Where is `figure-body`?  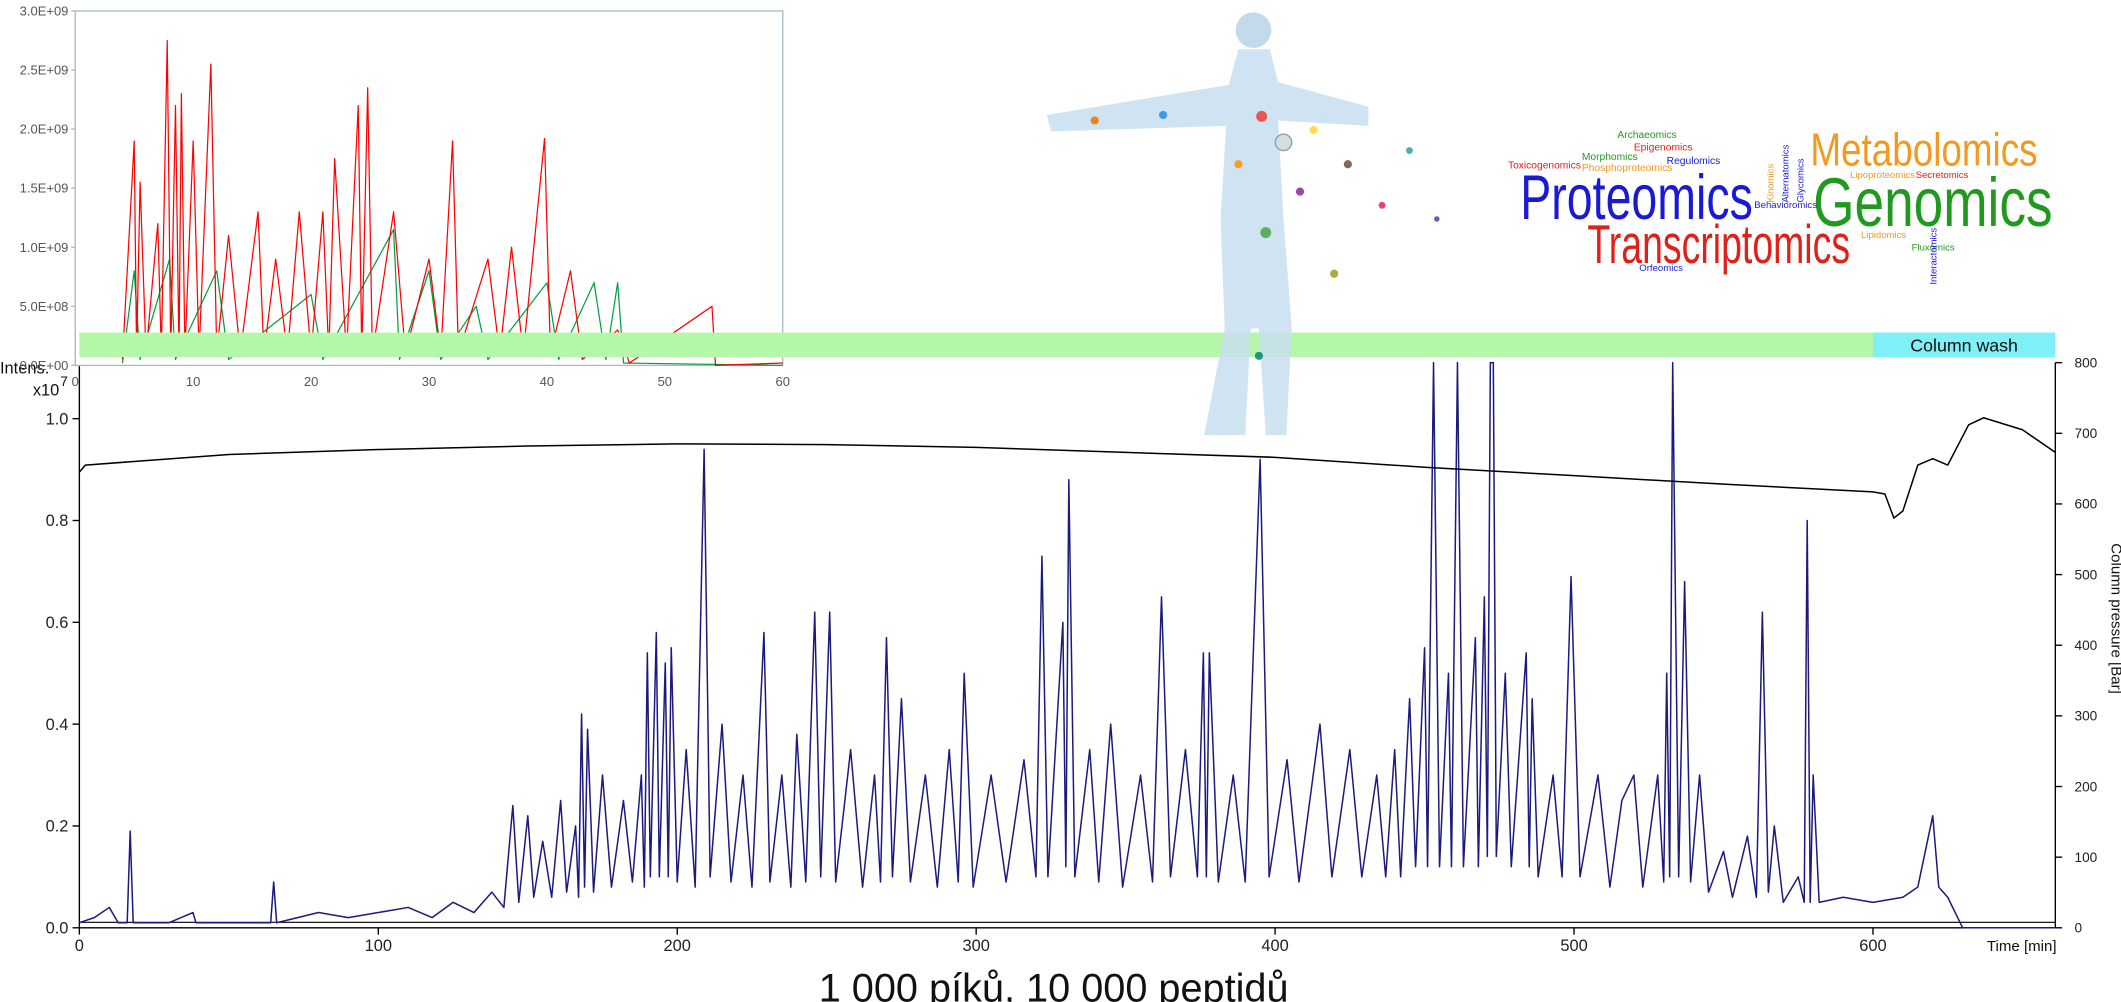
figure-body is located at coordinates (1207, 242).